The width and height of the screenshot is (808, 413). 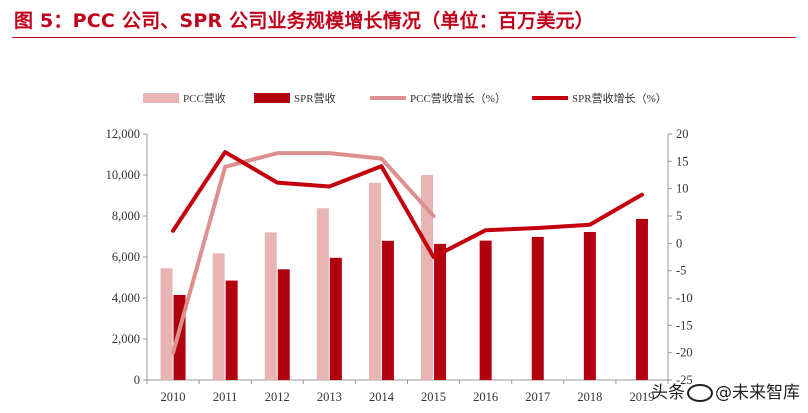 I want to click on x-tick-label: 2019, so click(x=641, y=397).